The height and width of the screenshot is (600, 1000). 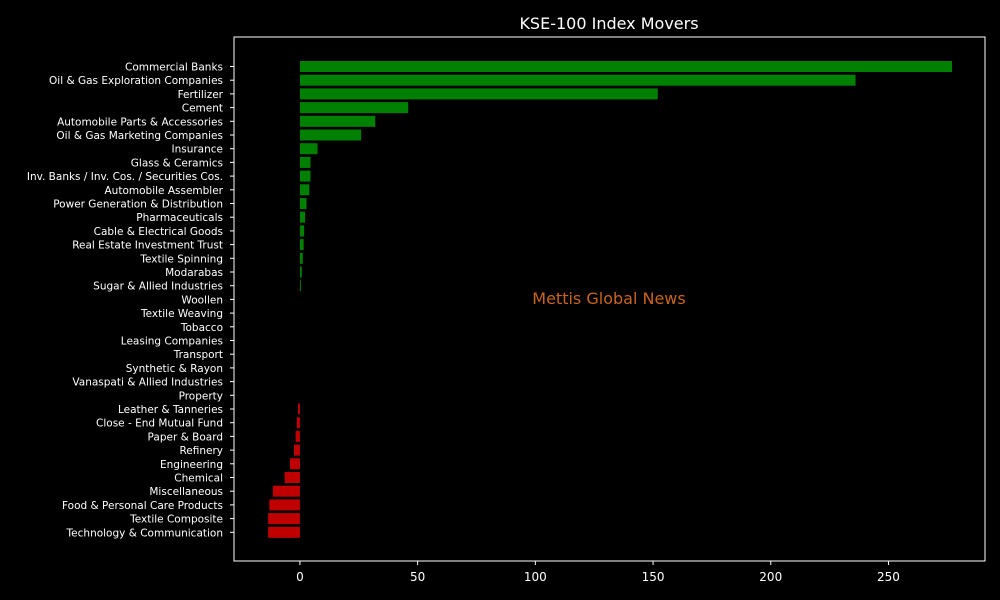 I want to click on category-label: Automobile Parts & Accessories, so click(x=140, y=122).